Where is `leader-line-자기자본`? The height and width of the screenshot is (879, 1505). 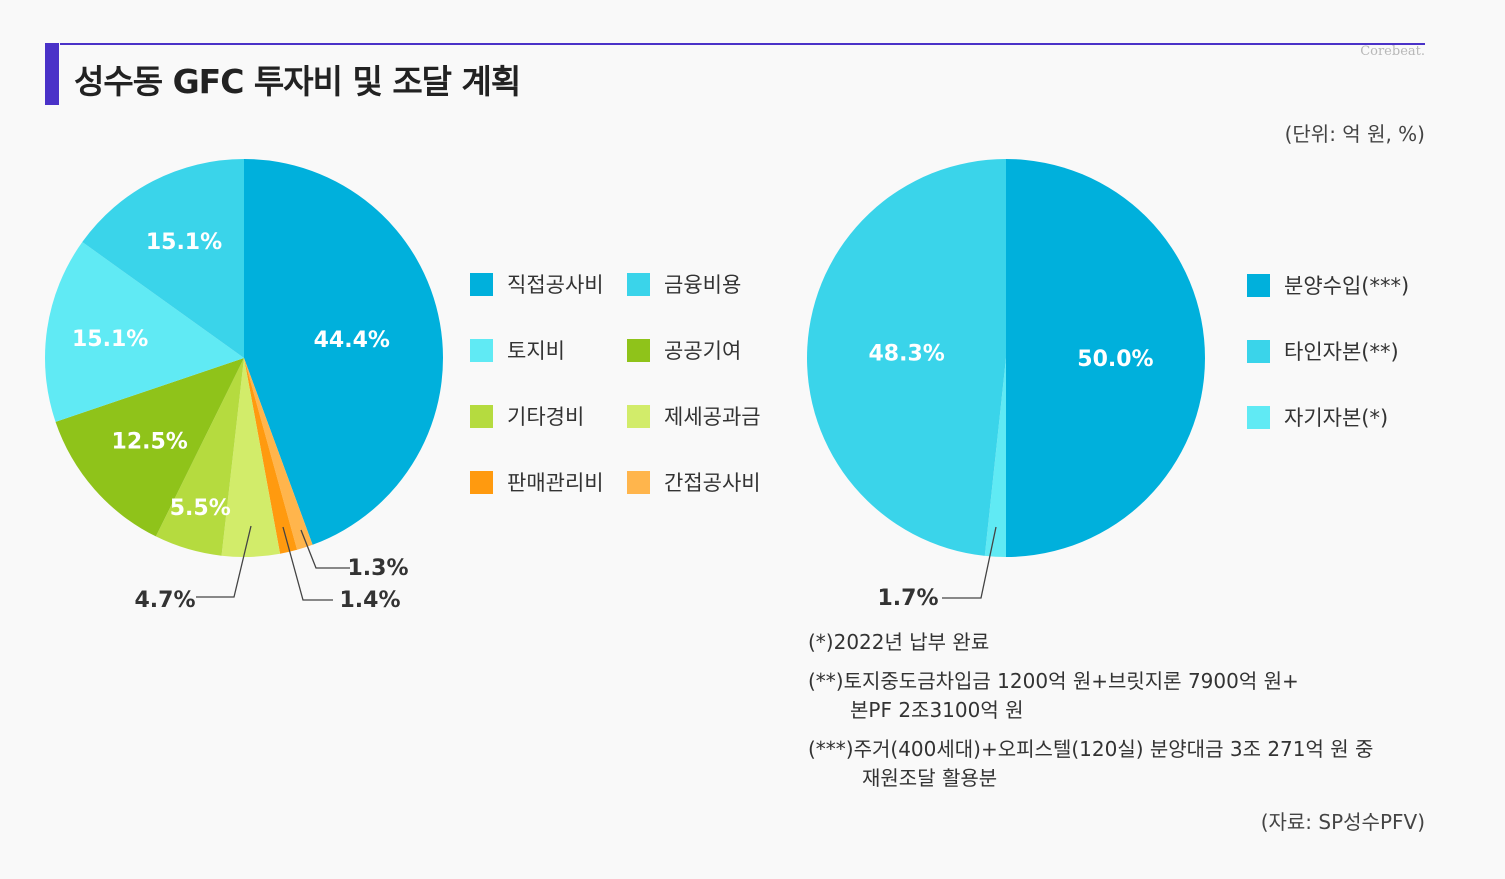 leader-line-자기자본 is located at coordinates (969, 562).